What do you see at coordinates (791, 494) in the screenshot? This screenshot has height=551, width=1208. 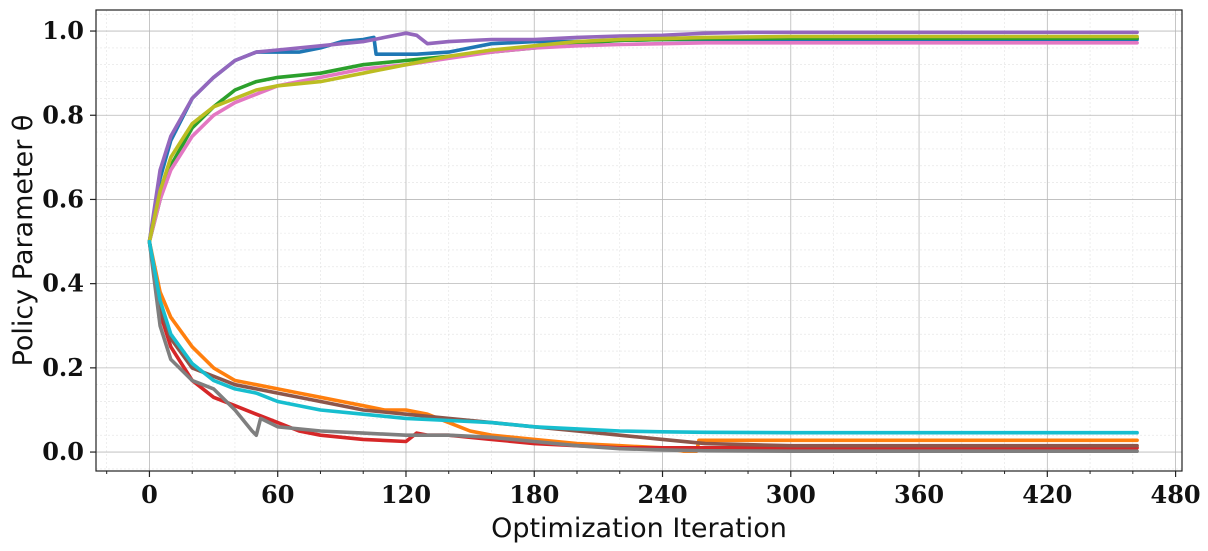 I see `x-tick-label: 300` at bounding box center [791, 494].